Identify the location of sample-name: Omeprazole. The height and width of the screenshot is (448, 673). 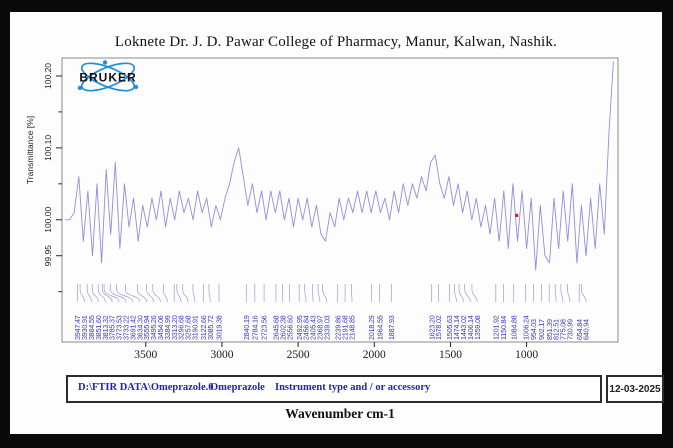
(237, 387).